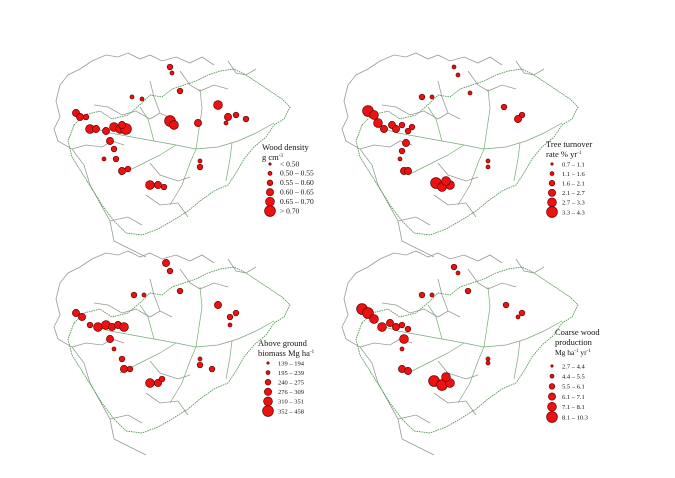 This screenshot has height=478, width=675. What do you see at coordinates (573, 397) in the screenshot?
I see `legend-class-label: 6.1 – 7.1` at bounding box center [573, 397].